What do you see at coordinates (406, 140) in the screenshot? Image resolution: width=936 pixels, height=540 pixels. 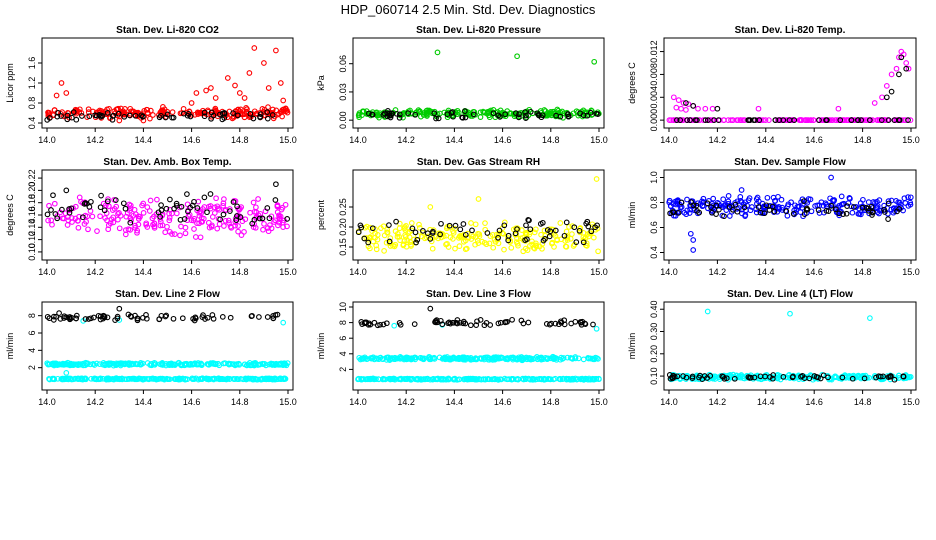 I see `x-tick-label: 14.2` at bounding box center [406, 140].